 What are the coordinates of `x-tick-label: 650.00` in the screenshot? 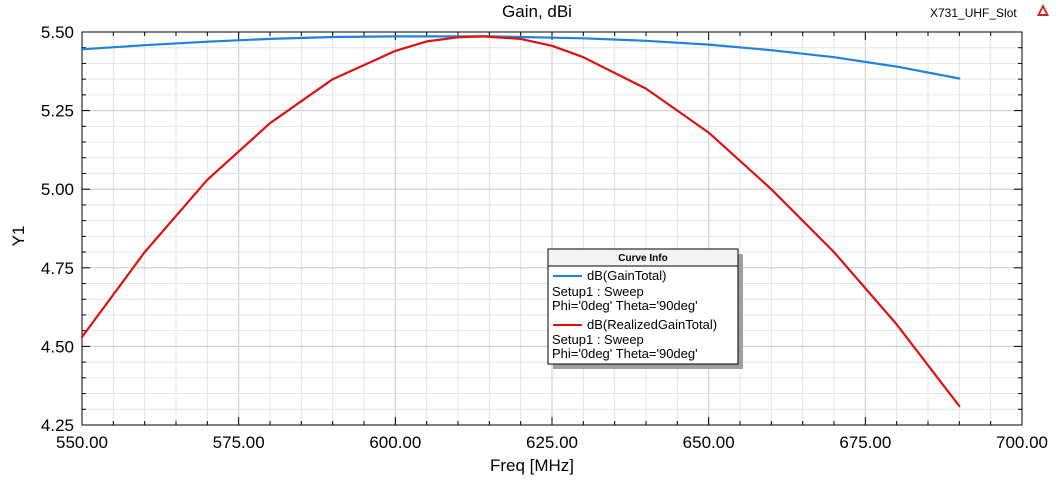 It's located at (709, 442).